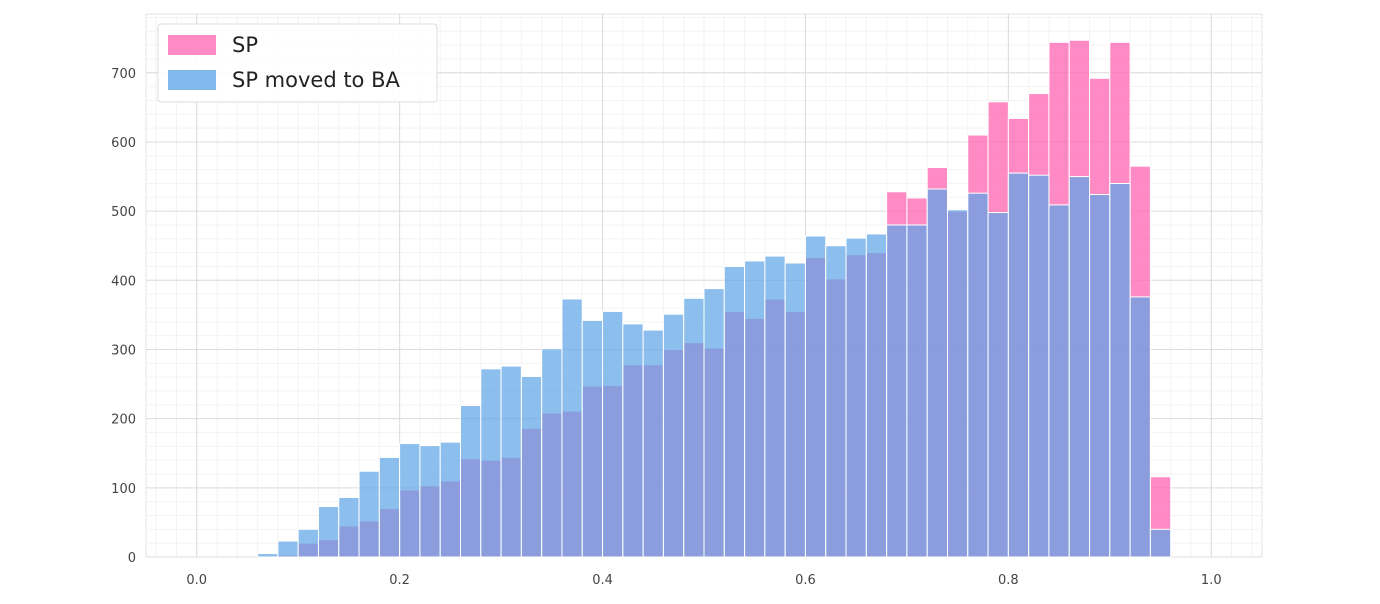 Image resolution: width=1380 pixels, height=604 pixels. Describe the element at coordinates (123, 143) in the screenshot. I see `y-tick-label: 600` at that location.